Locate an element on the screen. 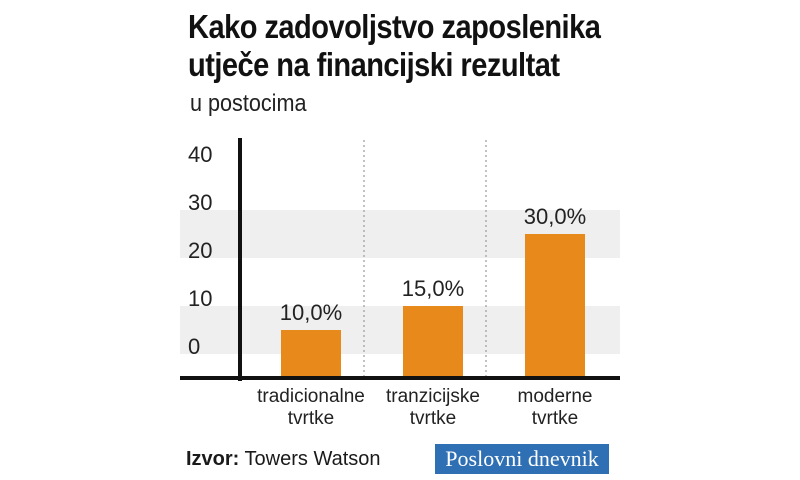 Image resolution: width=800 pixels, height=480 pixels. logo-word-2: dnevnik is located at coordinates (563, 458).